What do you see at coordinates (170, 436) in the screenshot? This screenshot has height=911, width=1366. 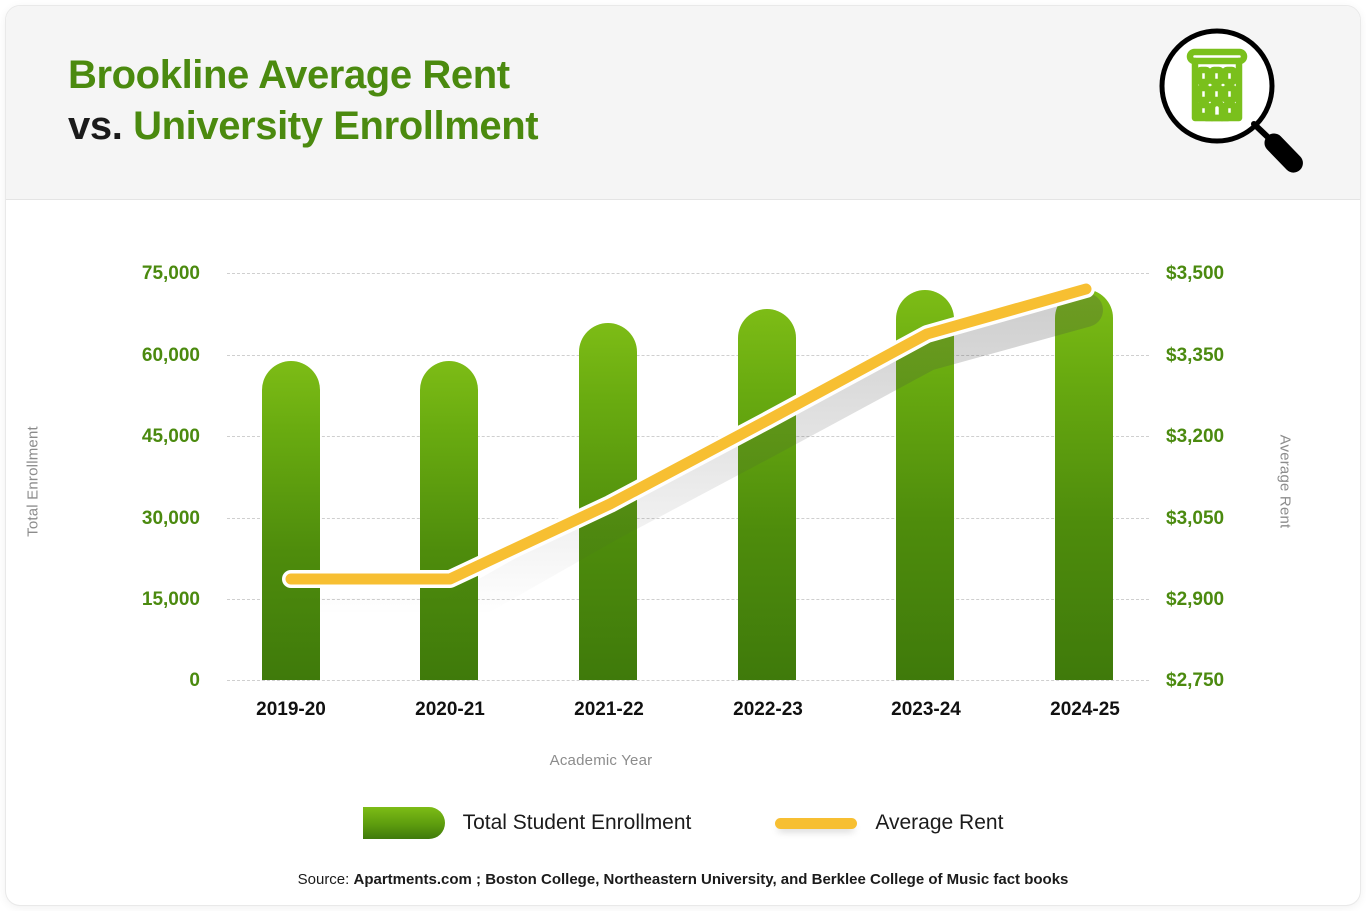 I see `y-axis-tick-left: 45,000` at bounding box center [170, 436].